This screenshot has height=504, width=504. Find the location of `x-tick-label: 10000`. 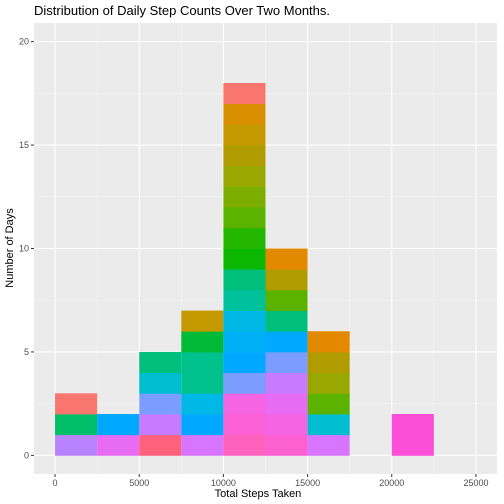

x-tick-label: 10000 is located at coordinates (223, 483).